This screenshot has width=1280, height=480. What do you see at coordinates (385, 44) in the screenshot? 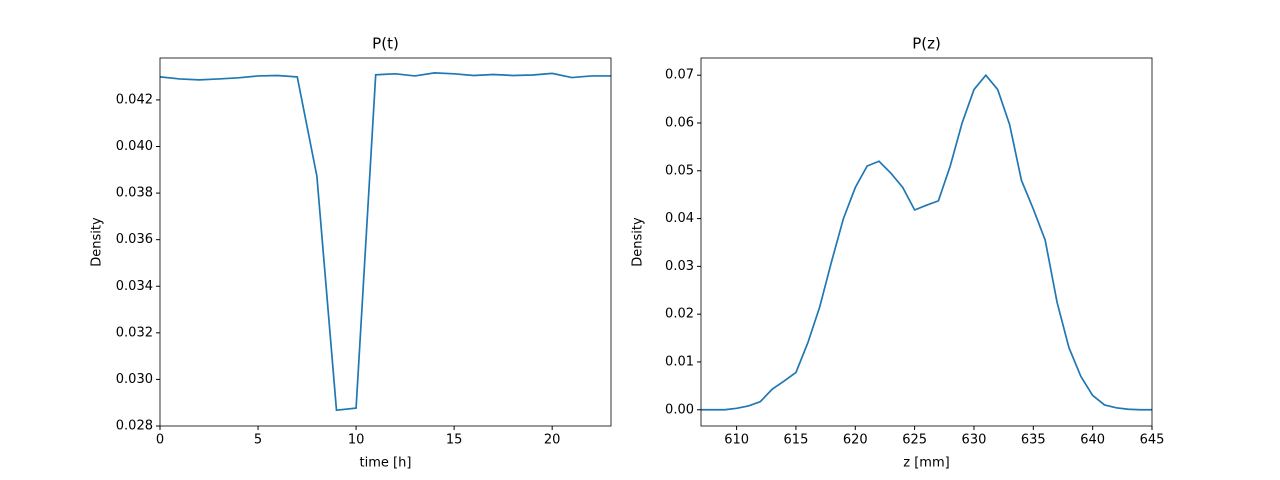
I see `chart-title: P(t)` at bounding box center [385, 44].